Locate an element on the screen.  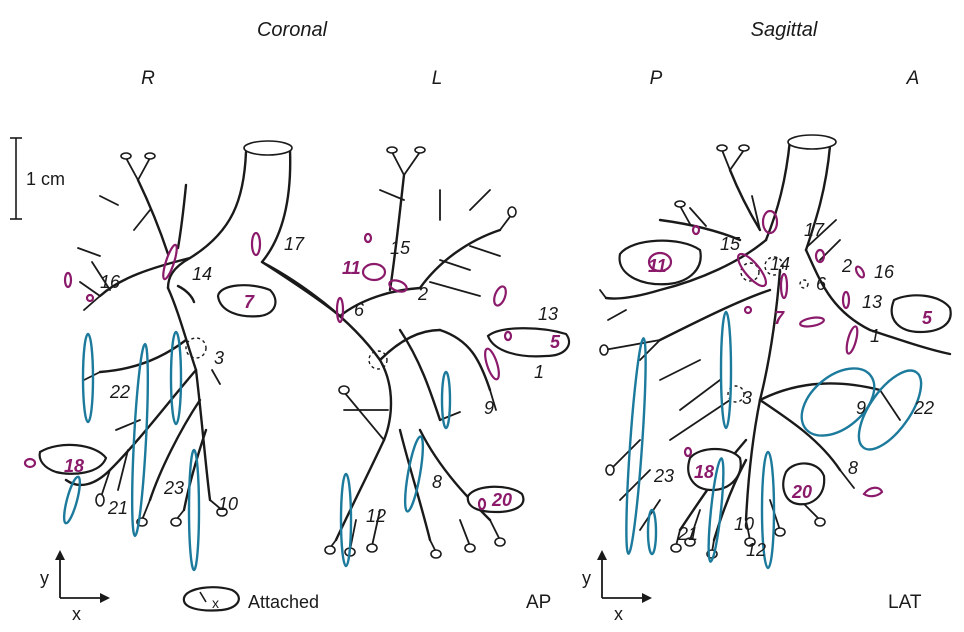
coronal-label-13: 13 is located at coordinates (548, 314).